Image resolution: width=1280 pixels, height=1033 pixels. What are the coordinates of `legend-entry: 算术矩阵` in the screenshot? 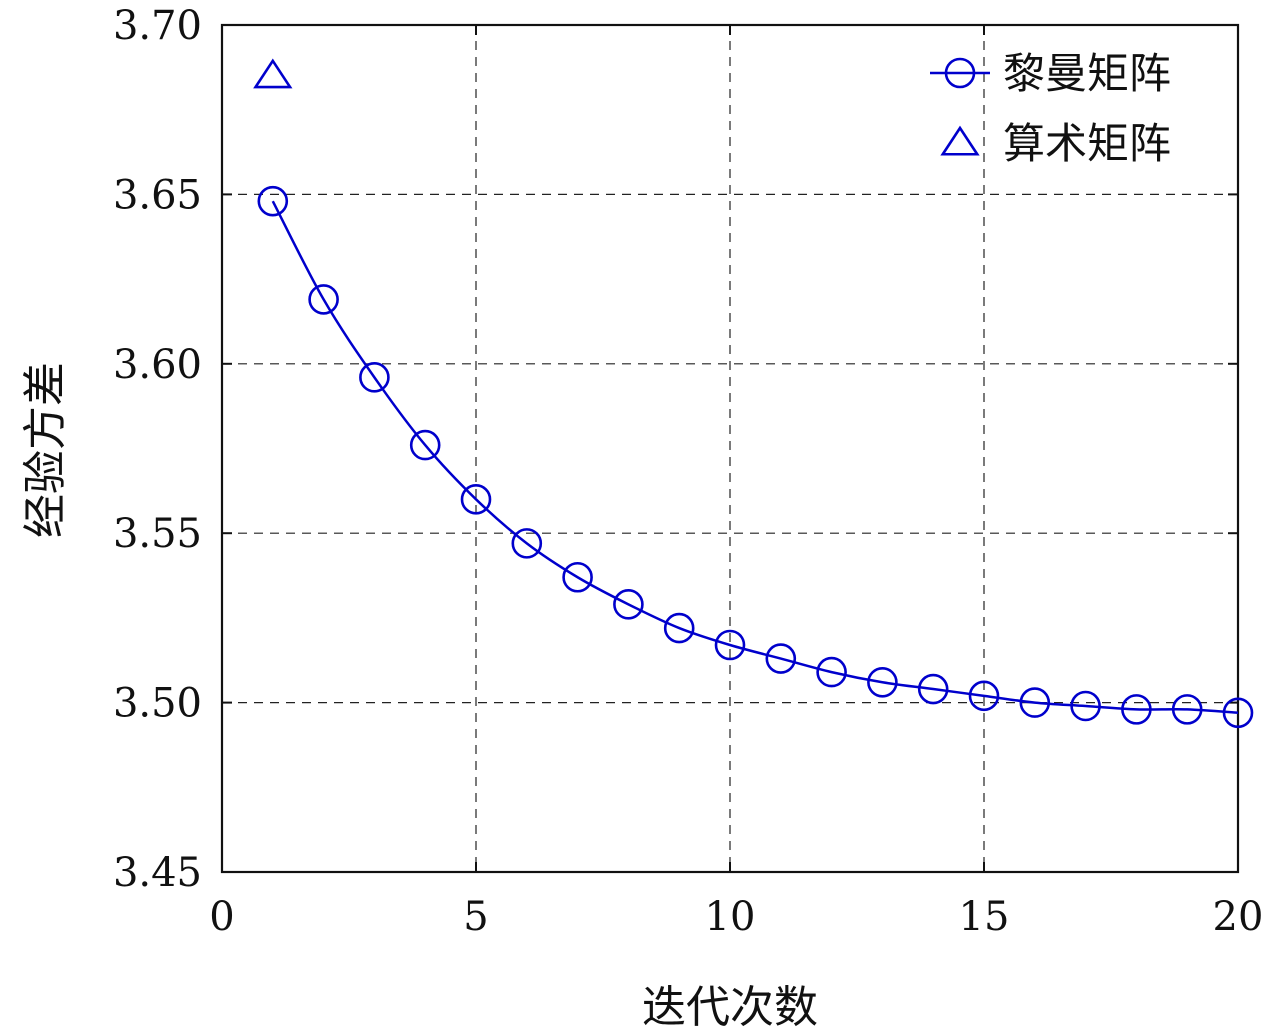 It's located at (1055, 143).